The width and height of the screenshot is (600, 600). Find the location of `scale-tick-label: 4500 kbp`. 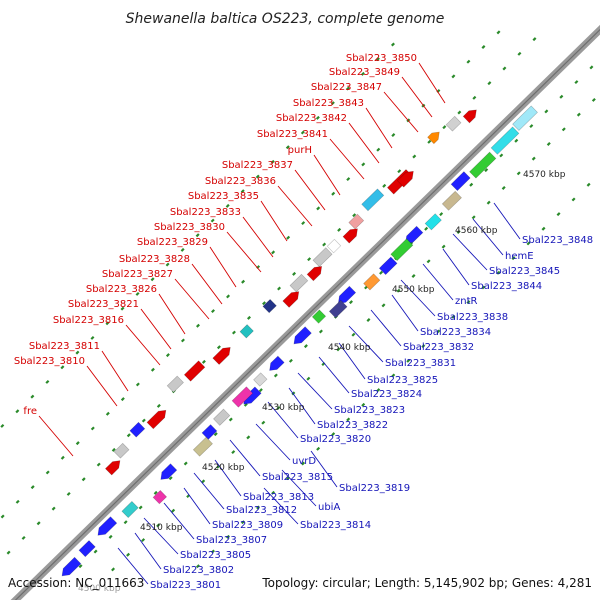

scale-tick-label: 4500 kbp is located at coordinates (99, 589).